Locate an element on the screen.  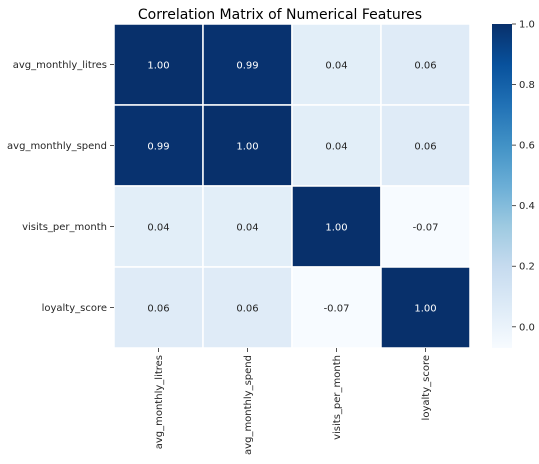
x-tick-label: avg_monthly_spend is located at coordinates (248, 405).